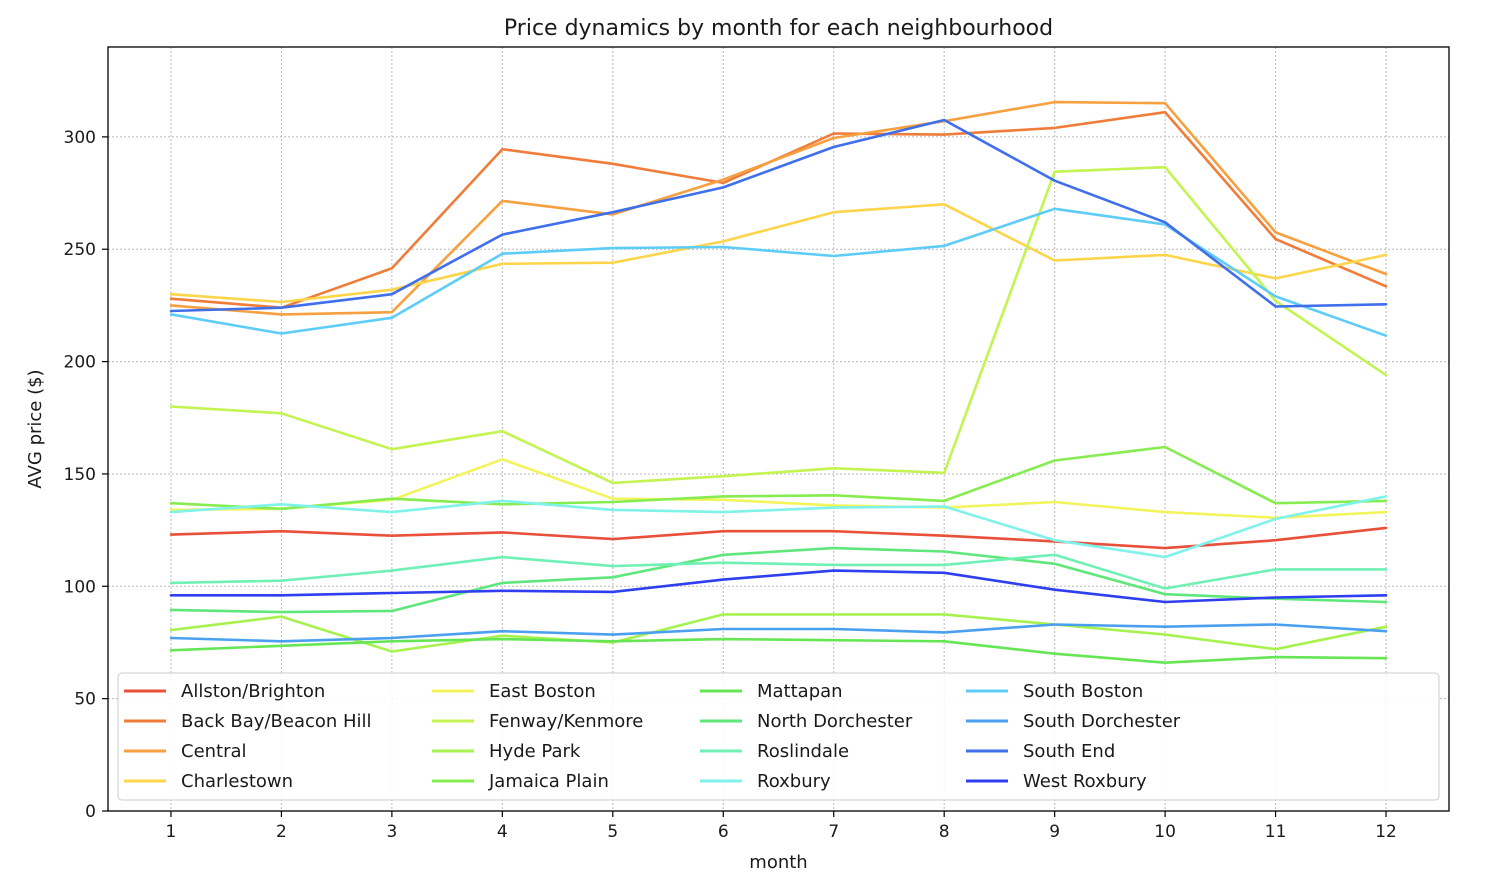  Describe the element at coordinates (237, 781) in the screenshot. I see `legend-label: Charlestown` at that location.